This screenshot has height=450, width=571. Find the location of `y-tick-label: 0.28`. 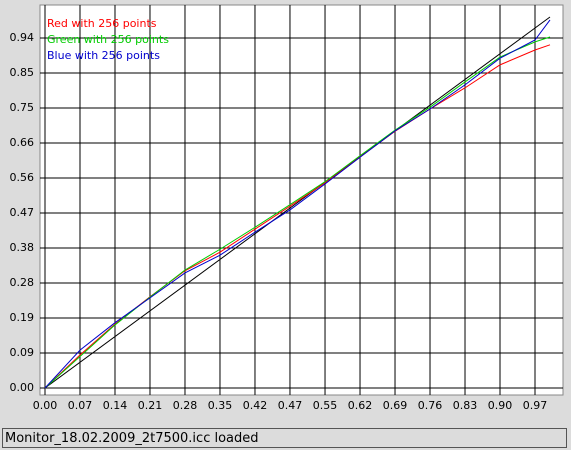

y-tick-label: 0.28 is located at coordinates (22, 282).